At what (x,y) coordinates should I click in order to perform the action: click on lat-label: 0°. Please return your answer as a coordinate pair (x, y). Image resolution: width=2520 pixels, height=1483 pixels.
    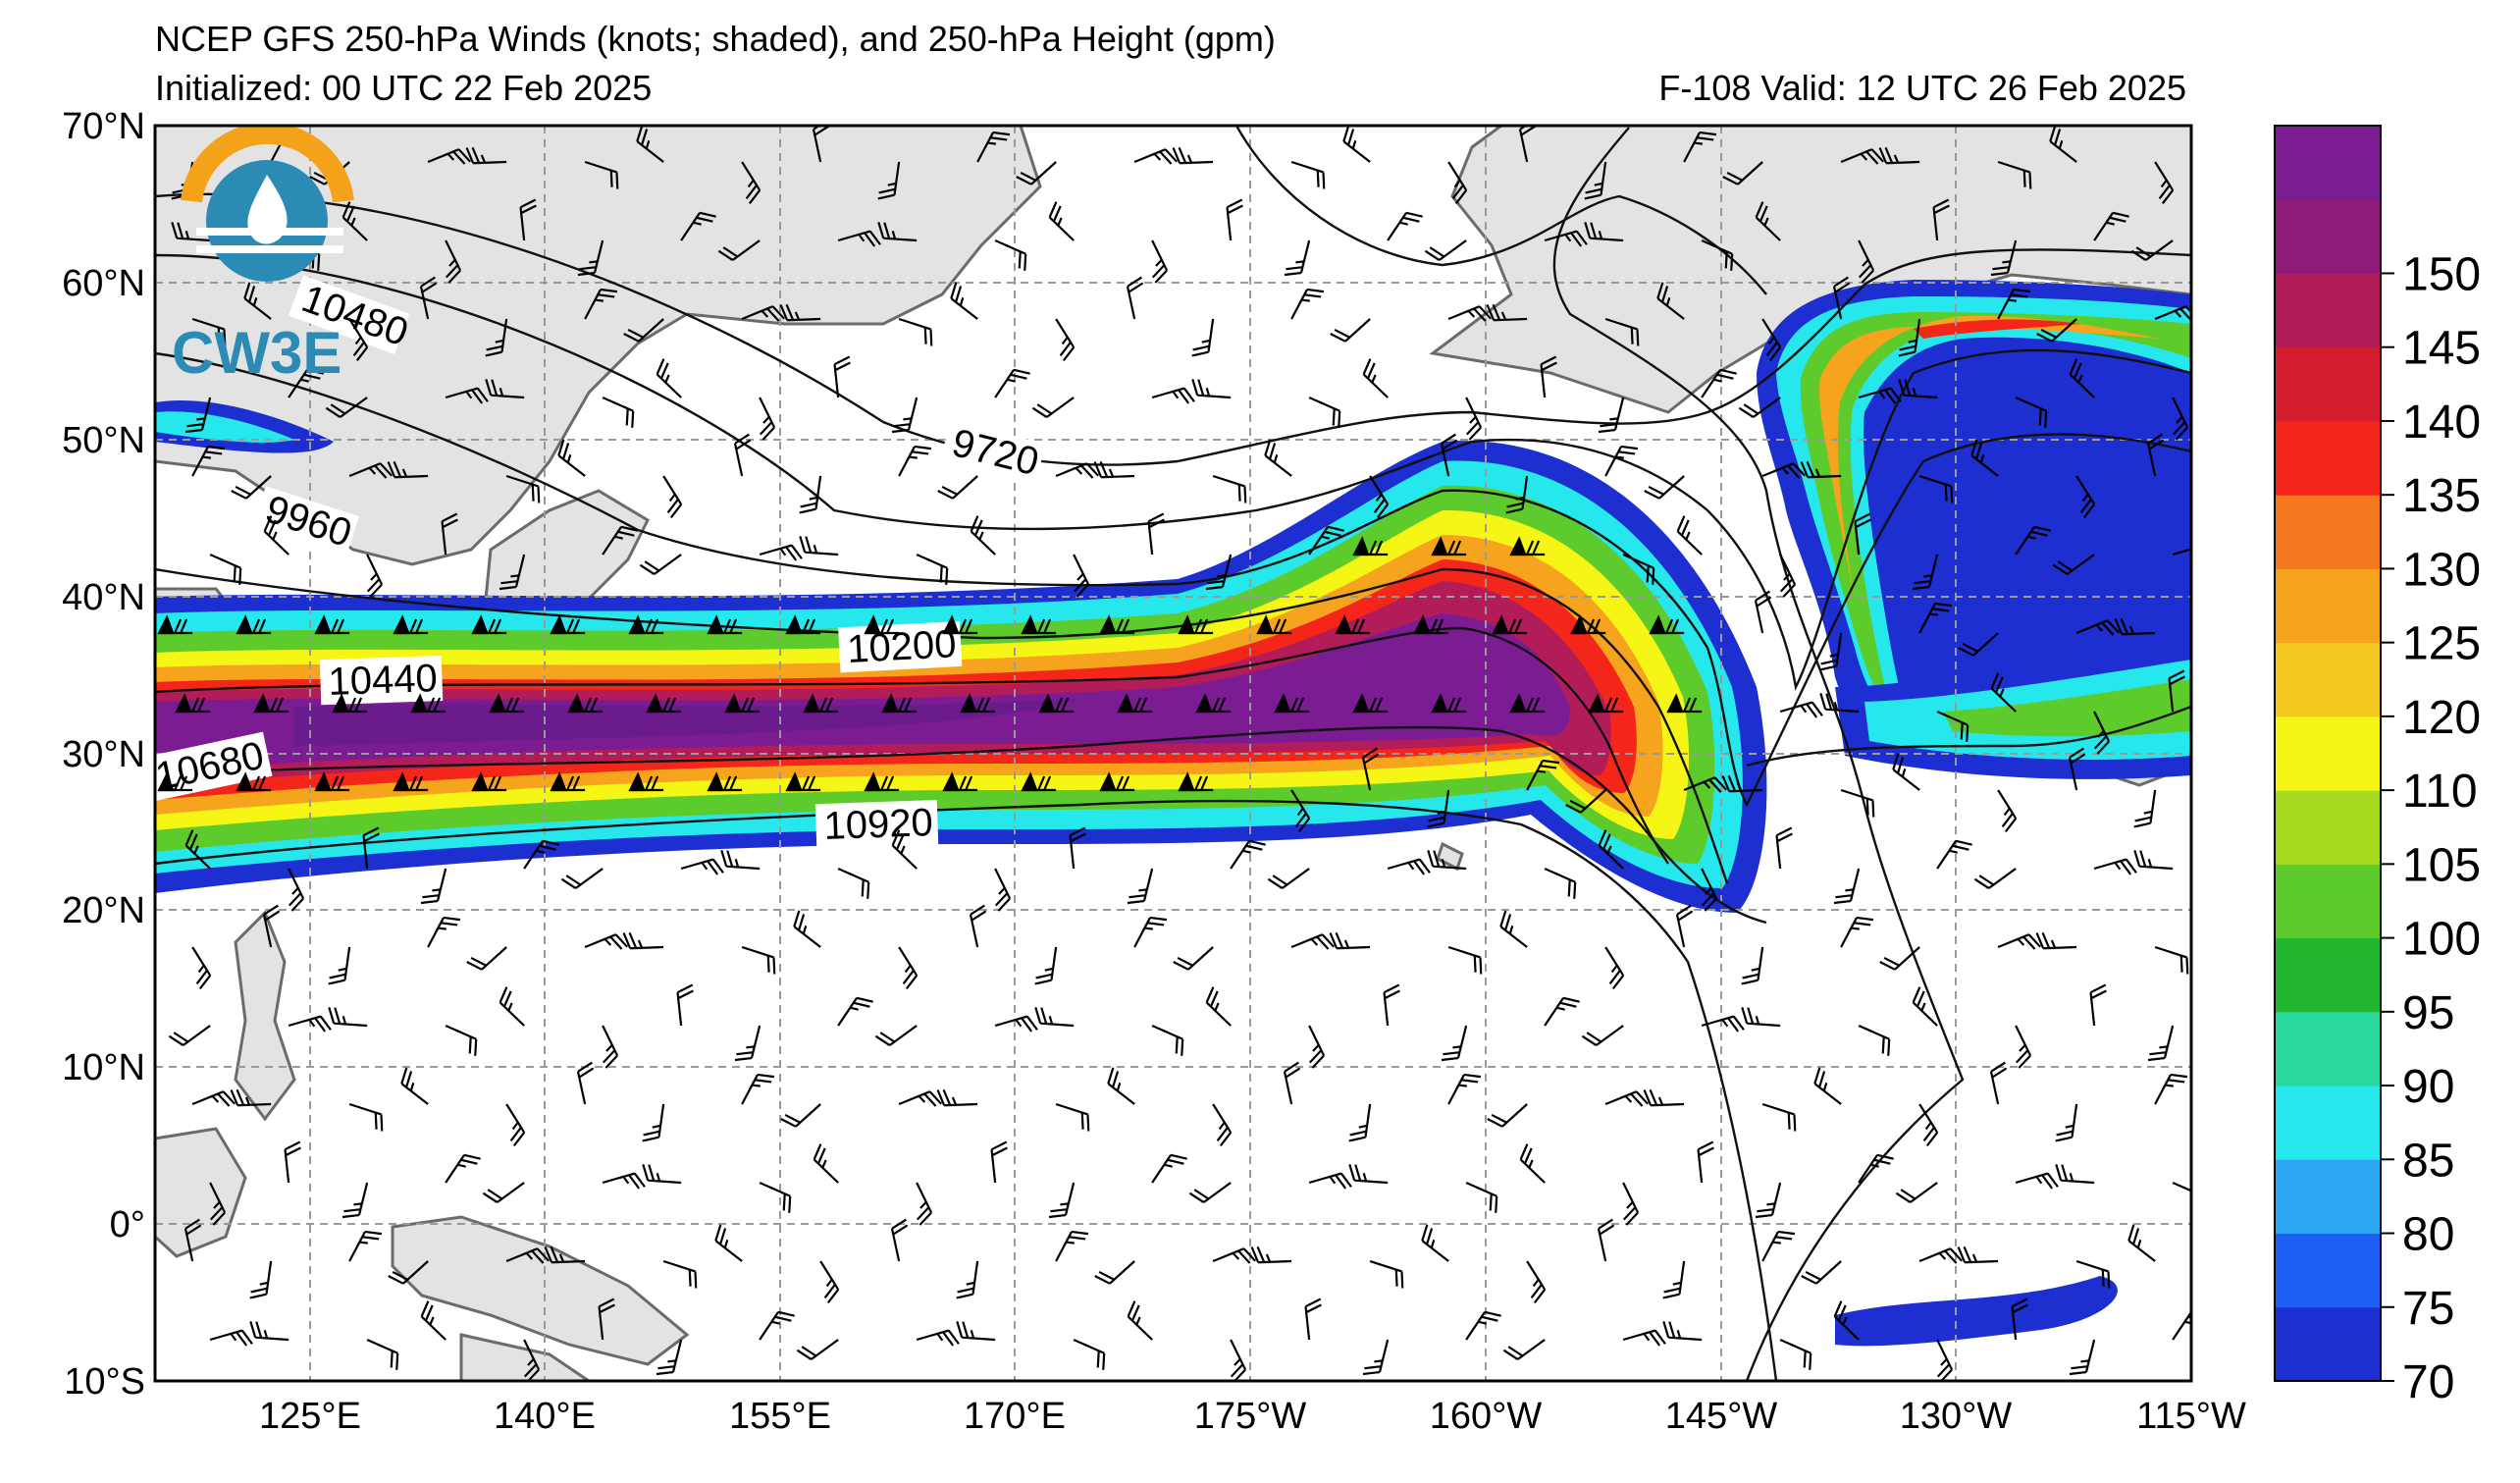
    Looking at the image, I should click on (127, 1224).